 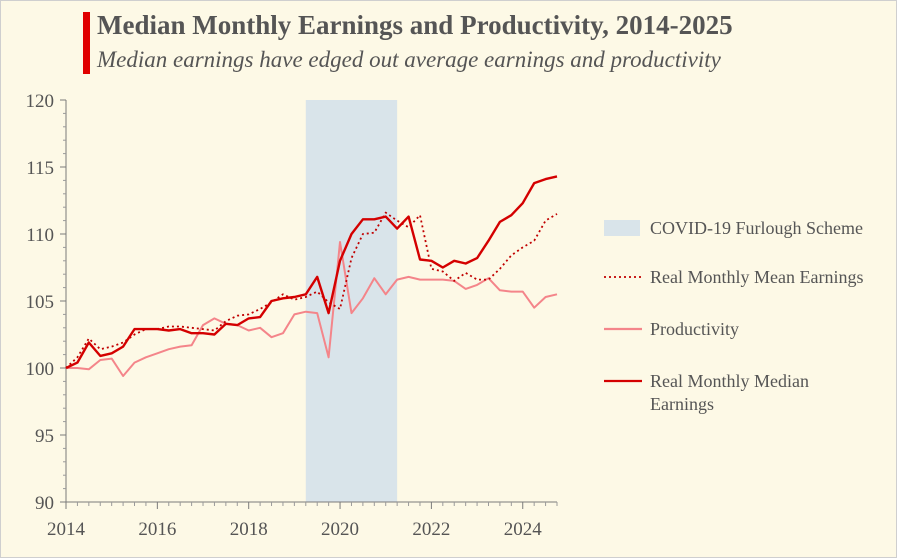 What do you see at coordinates (44, 436) in the screenshot?
I see `y-tick-label: 95` at bounding box center [44, 436].